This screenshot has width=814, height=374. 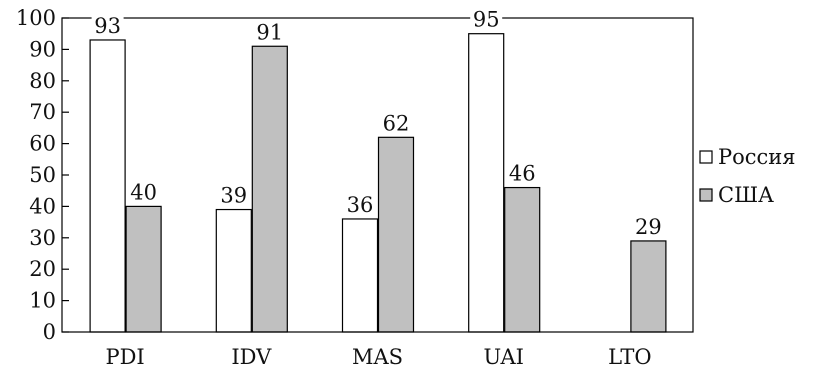 I want to click on y-tick-label: 30, so click(x=42, y=238).